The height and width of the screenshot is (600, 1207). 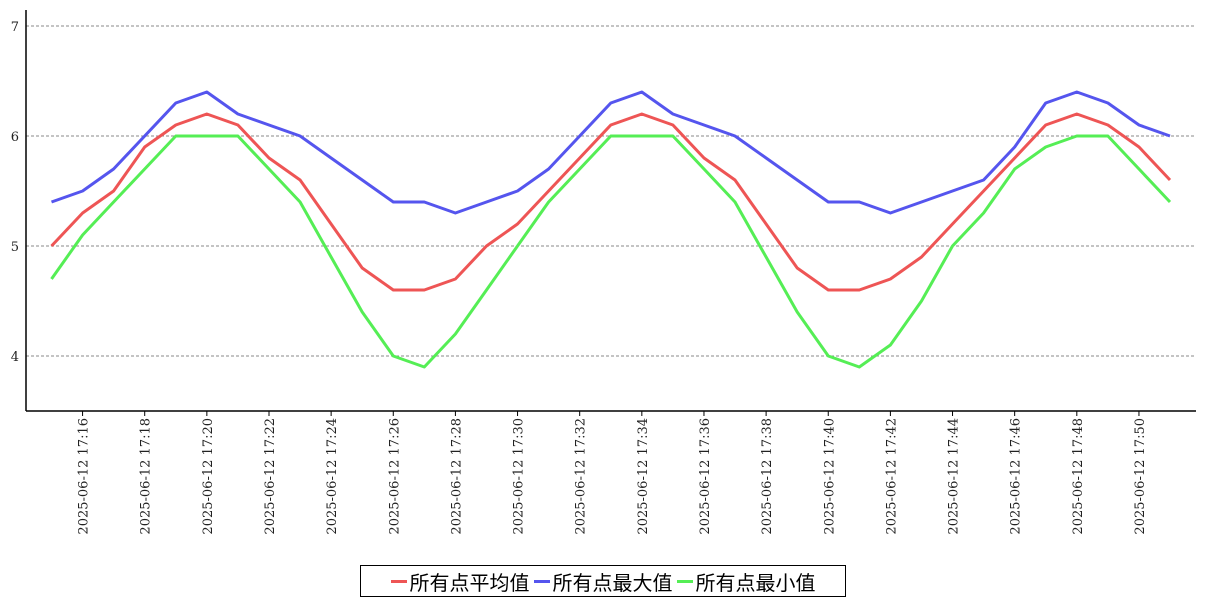 What do you see at coordinates (643, 476) in the screenshot?
I see `x-tick-label: 2025-06-12 17:34` at bounding box center [643, 476].